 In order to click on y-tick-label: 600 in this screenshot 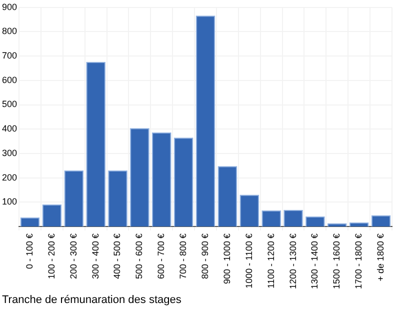, I will do `click(10, 79)`.